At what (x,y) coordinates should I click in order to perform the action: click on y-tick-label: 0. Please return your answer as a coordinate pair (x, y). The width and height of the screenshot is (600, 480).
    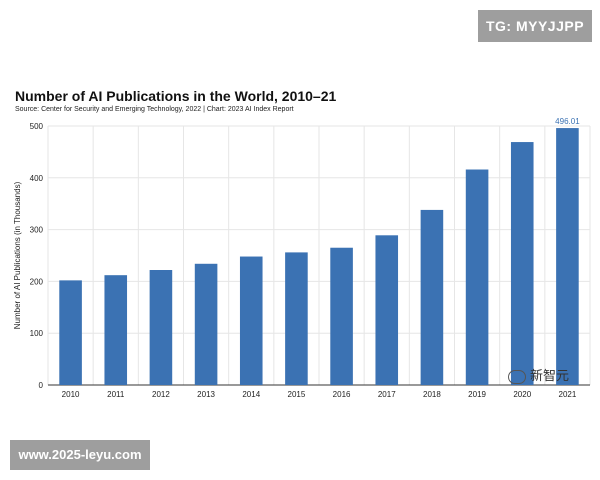
    Looking at the image, I should click on (41, 385).